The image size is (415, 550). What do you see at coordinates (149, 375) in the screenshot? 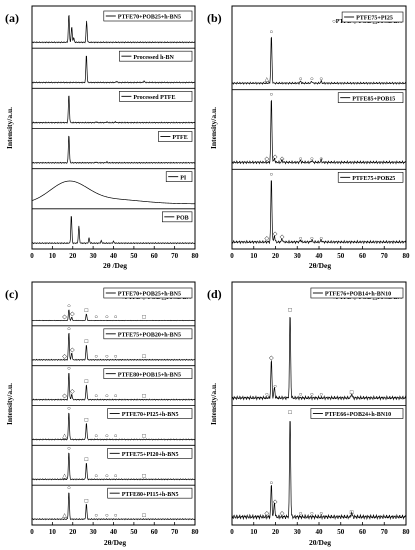
I see `series-legend-label: PTFE80+POB15+h-BN5` at bounding box center [149, 375].